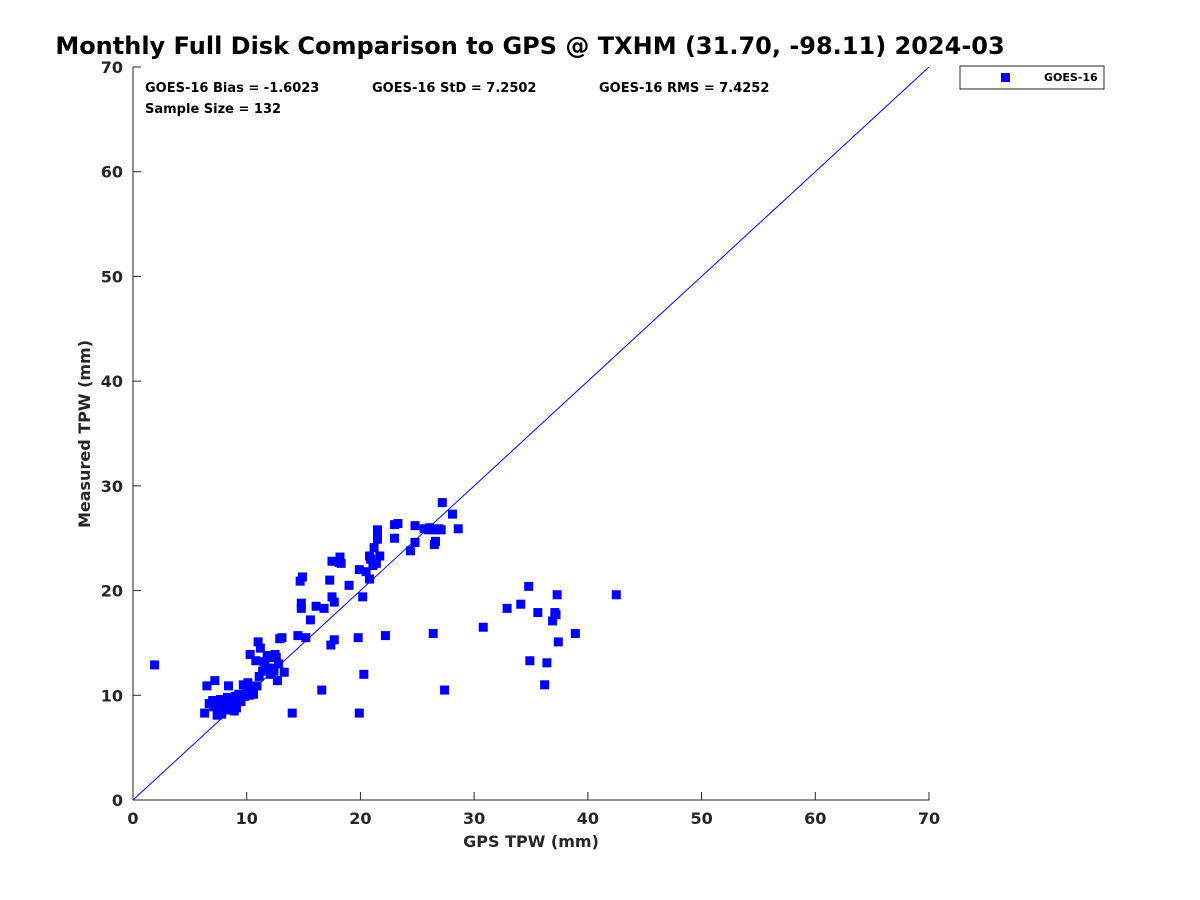  I want to click on y-tick-label: 50, so click(112, 276).